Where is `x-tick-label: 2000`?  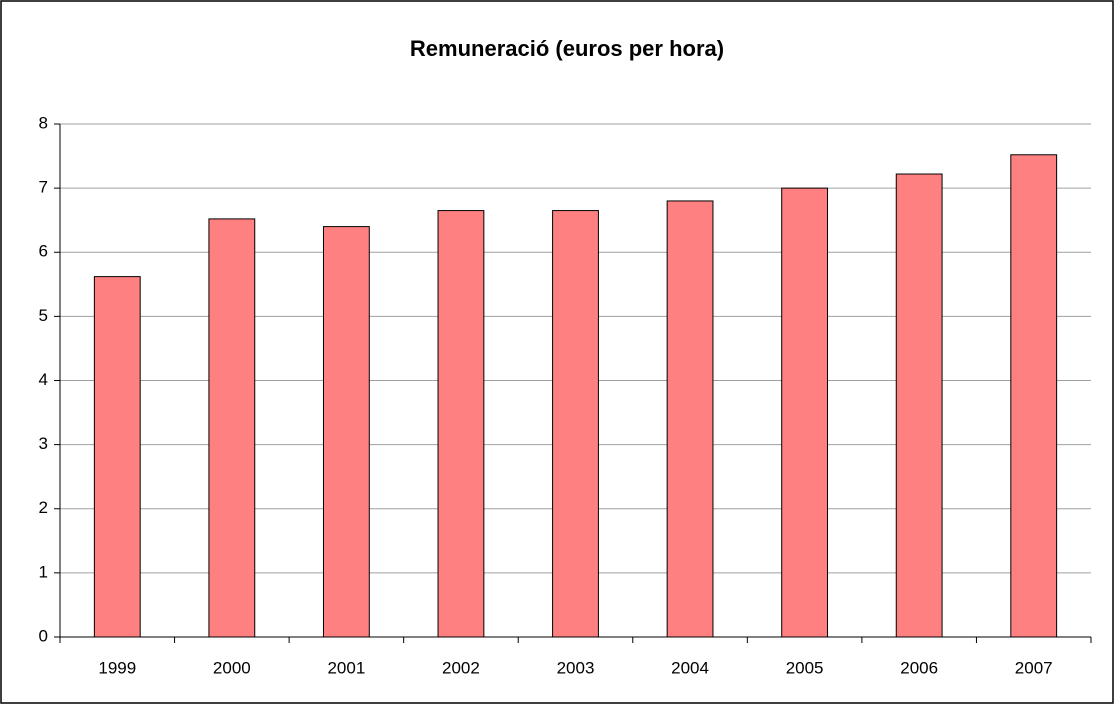
x-tick-label: 2000 is located at coordinates (232, 667).